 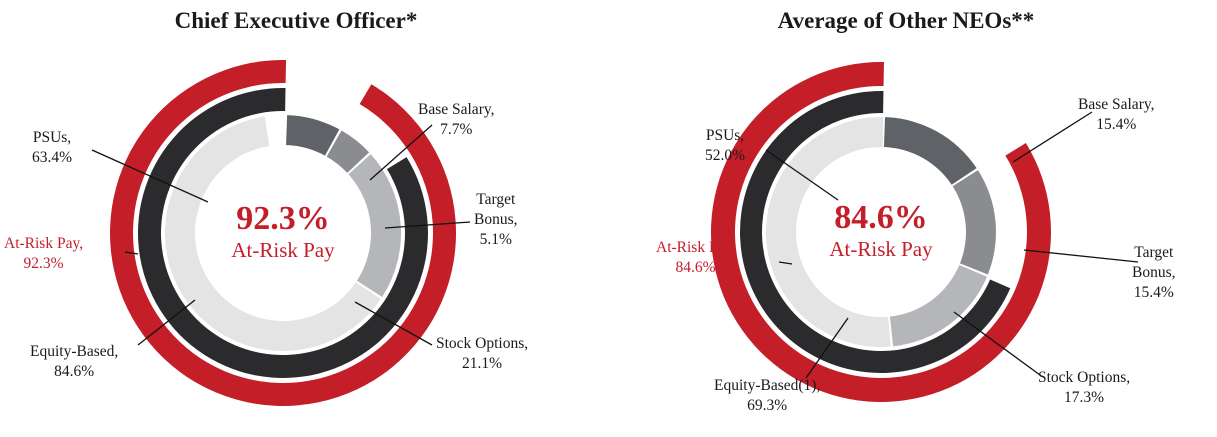 What do you see at coordinates (1154, 272) in the screenshot?
I see `target-bonus-label: Target Bonus, 15.4%` at bounding box center [1154, 272].